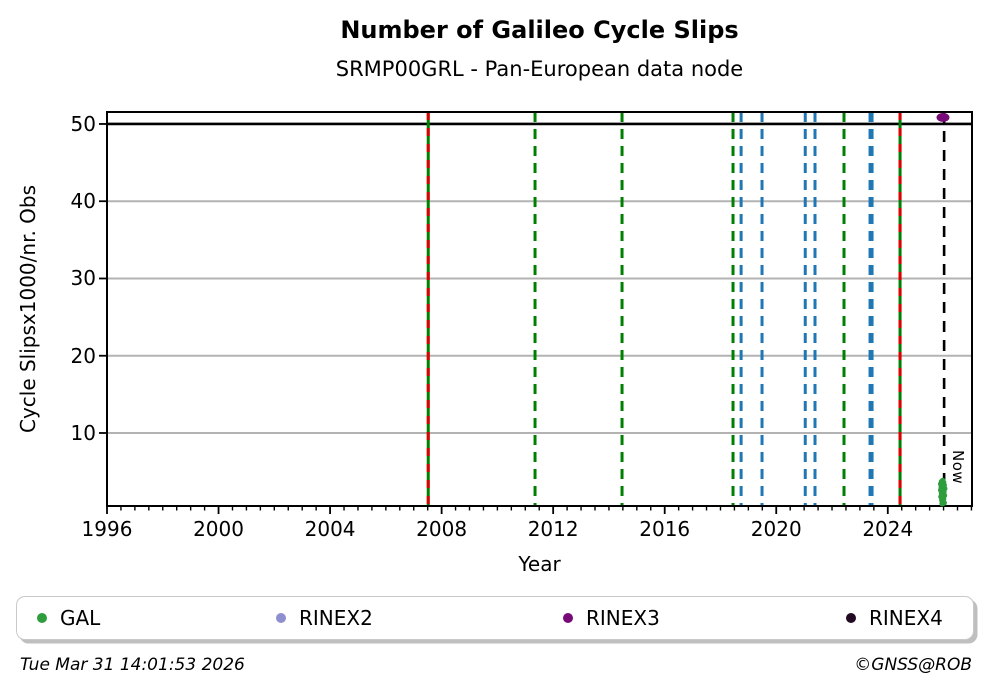  I want to click on chart-subtitle: SRMP00GRL - Pan-European data node, so click(539, 69).